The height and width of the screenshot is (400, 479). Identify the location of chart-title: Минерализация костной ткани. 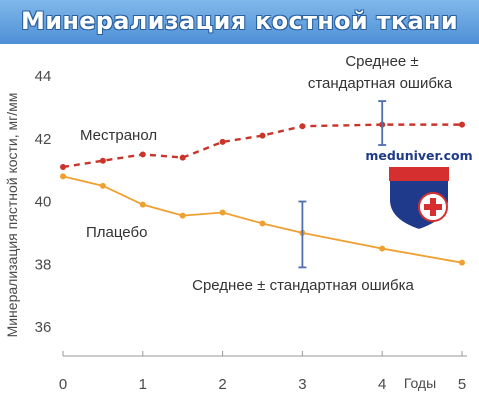
(239, 21).